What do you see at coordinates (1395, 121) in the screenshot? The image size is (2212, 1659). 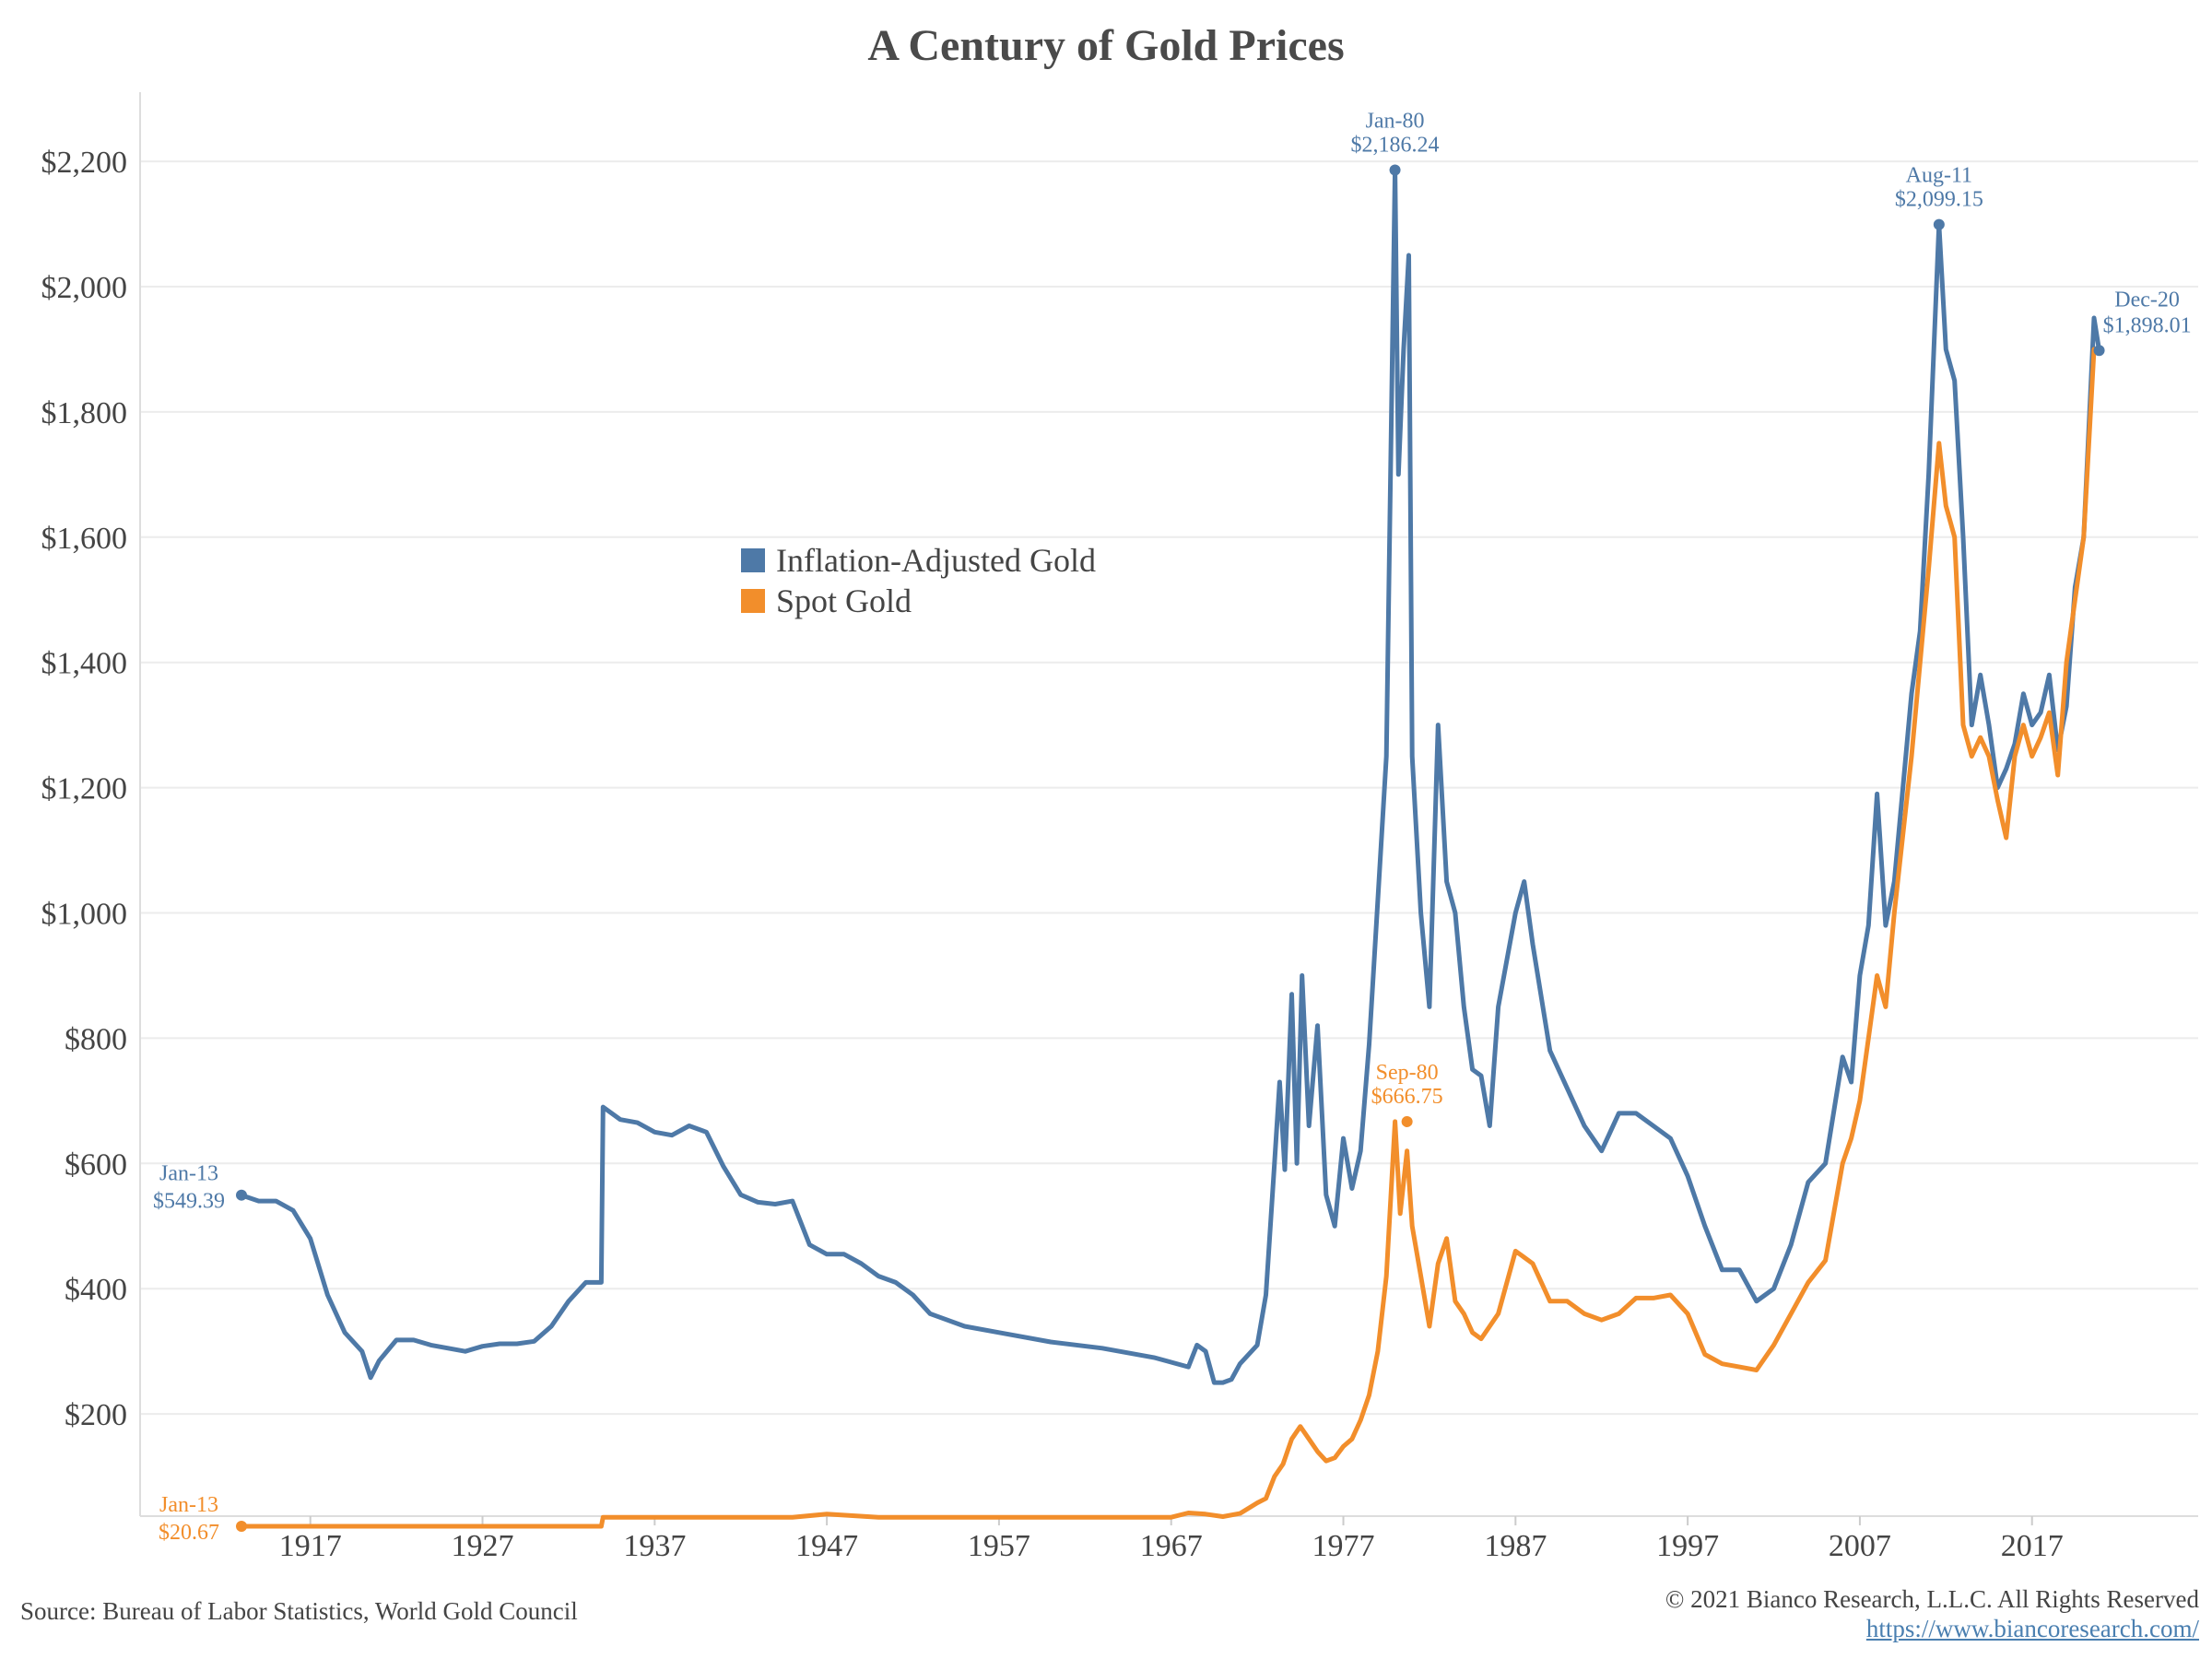 I see `annotation-date: Jan-80` at bounding box center [1395, 121].